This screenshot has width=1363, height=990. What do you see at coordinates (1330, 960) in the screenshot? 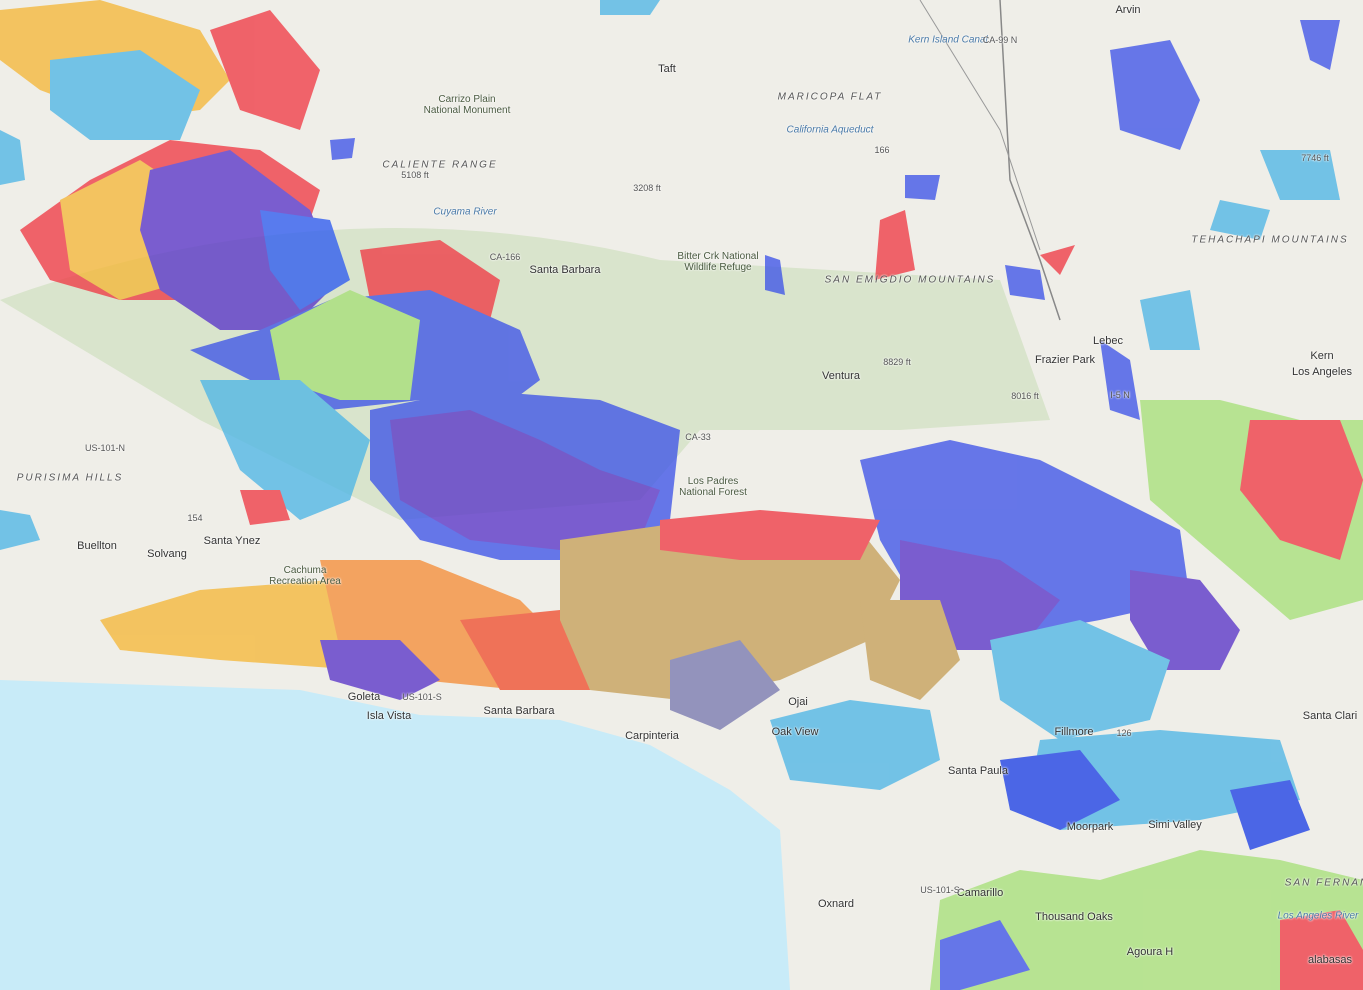
I see `map-label: alabasas` at bounding box center [1330, 960].